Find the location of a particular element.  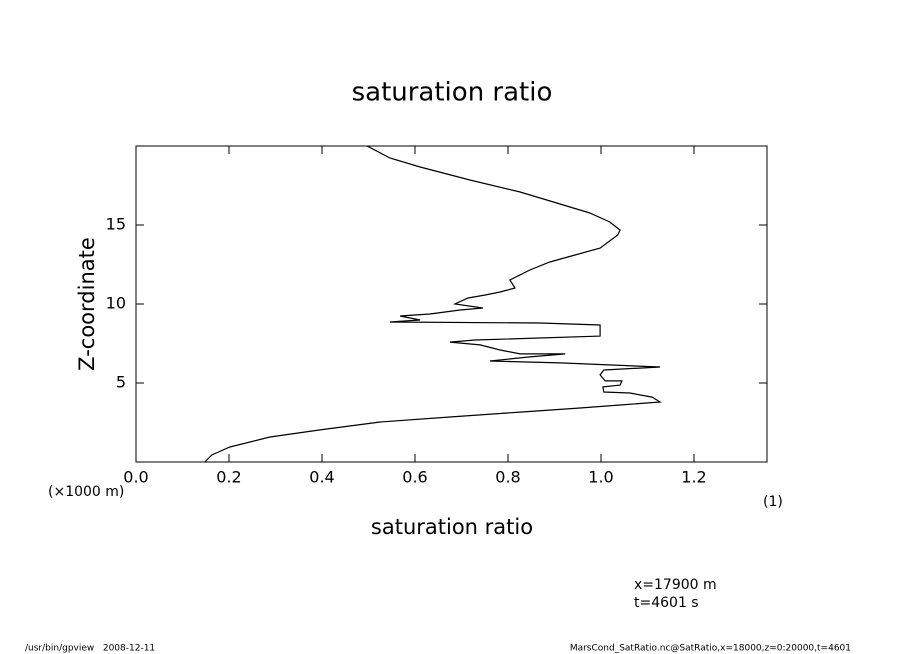

x-tick-label: 0.0 is located at coordinates (135, 477).